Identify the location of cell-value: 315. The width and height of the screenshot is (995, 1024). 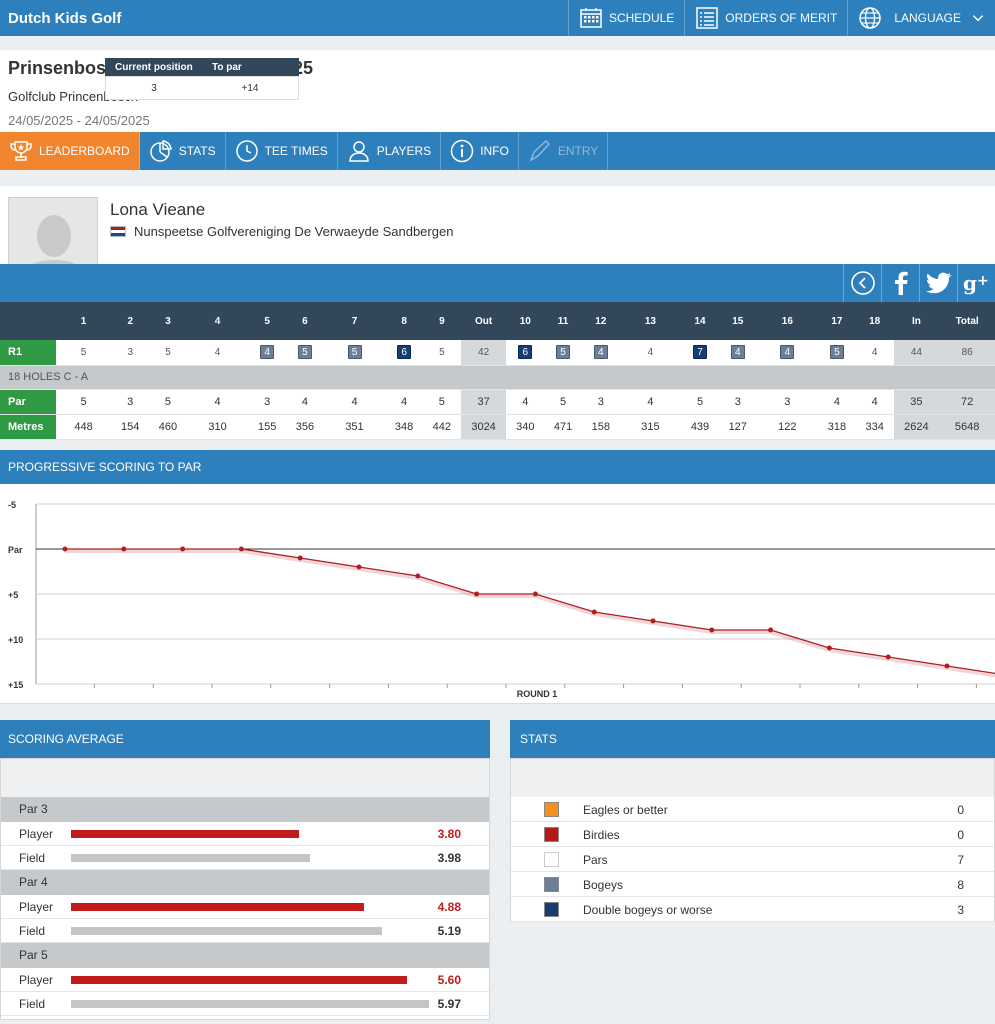
(650, 426).